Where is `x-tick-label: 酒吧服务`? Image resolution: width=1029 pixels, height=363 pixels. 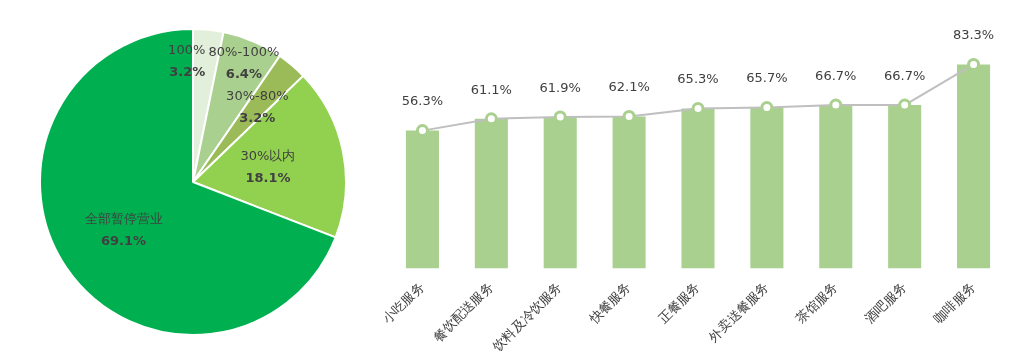
x-tick-label: 酒吧服务 is located at coordinates (885, 303).